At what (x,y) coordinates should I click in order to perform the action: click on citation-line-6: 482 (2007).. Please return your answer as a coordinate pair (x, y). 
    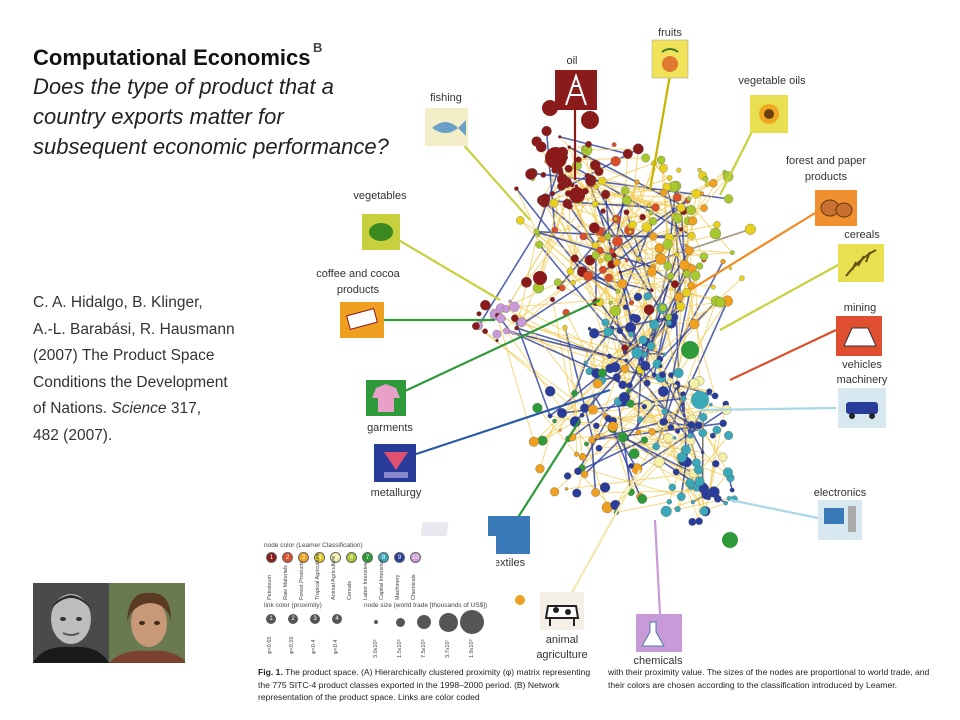
    Looking at the image, I should click on (73, 435).